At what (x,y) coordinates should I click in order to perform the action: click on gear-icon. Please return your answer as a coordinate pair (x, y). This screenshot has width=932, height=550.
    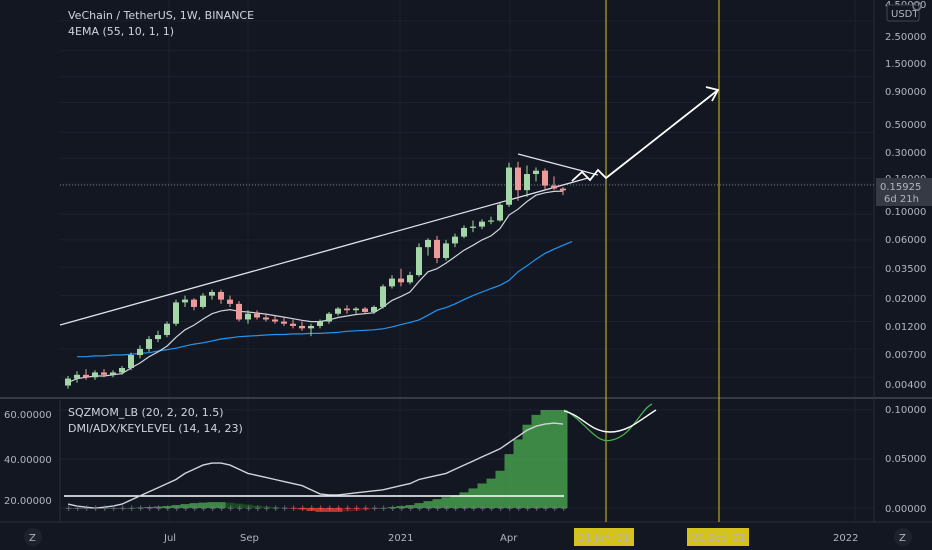
    Looking at the image, I should click on (917, 6).